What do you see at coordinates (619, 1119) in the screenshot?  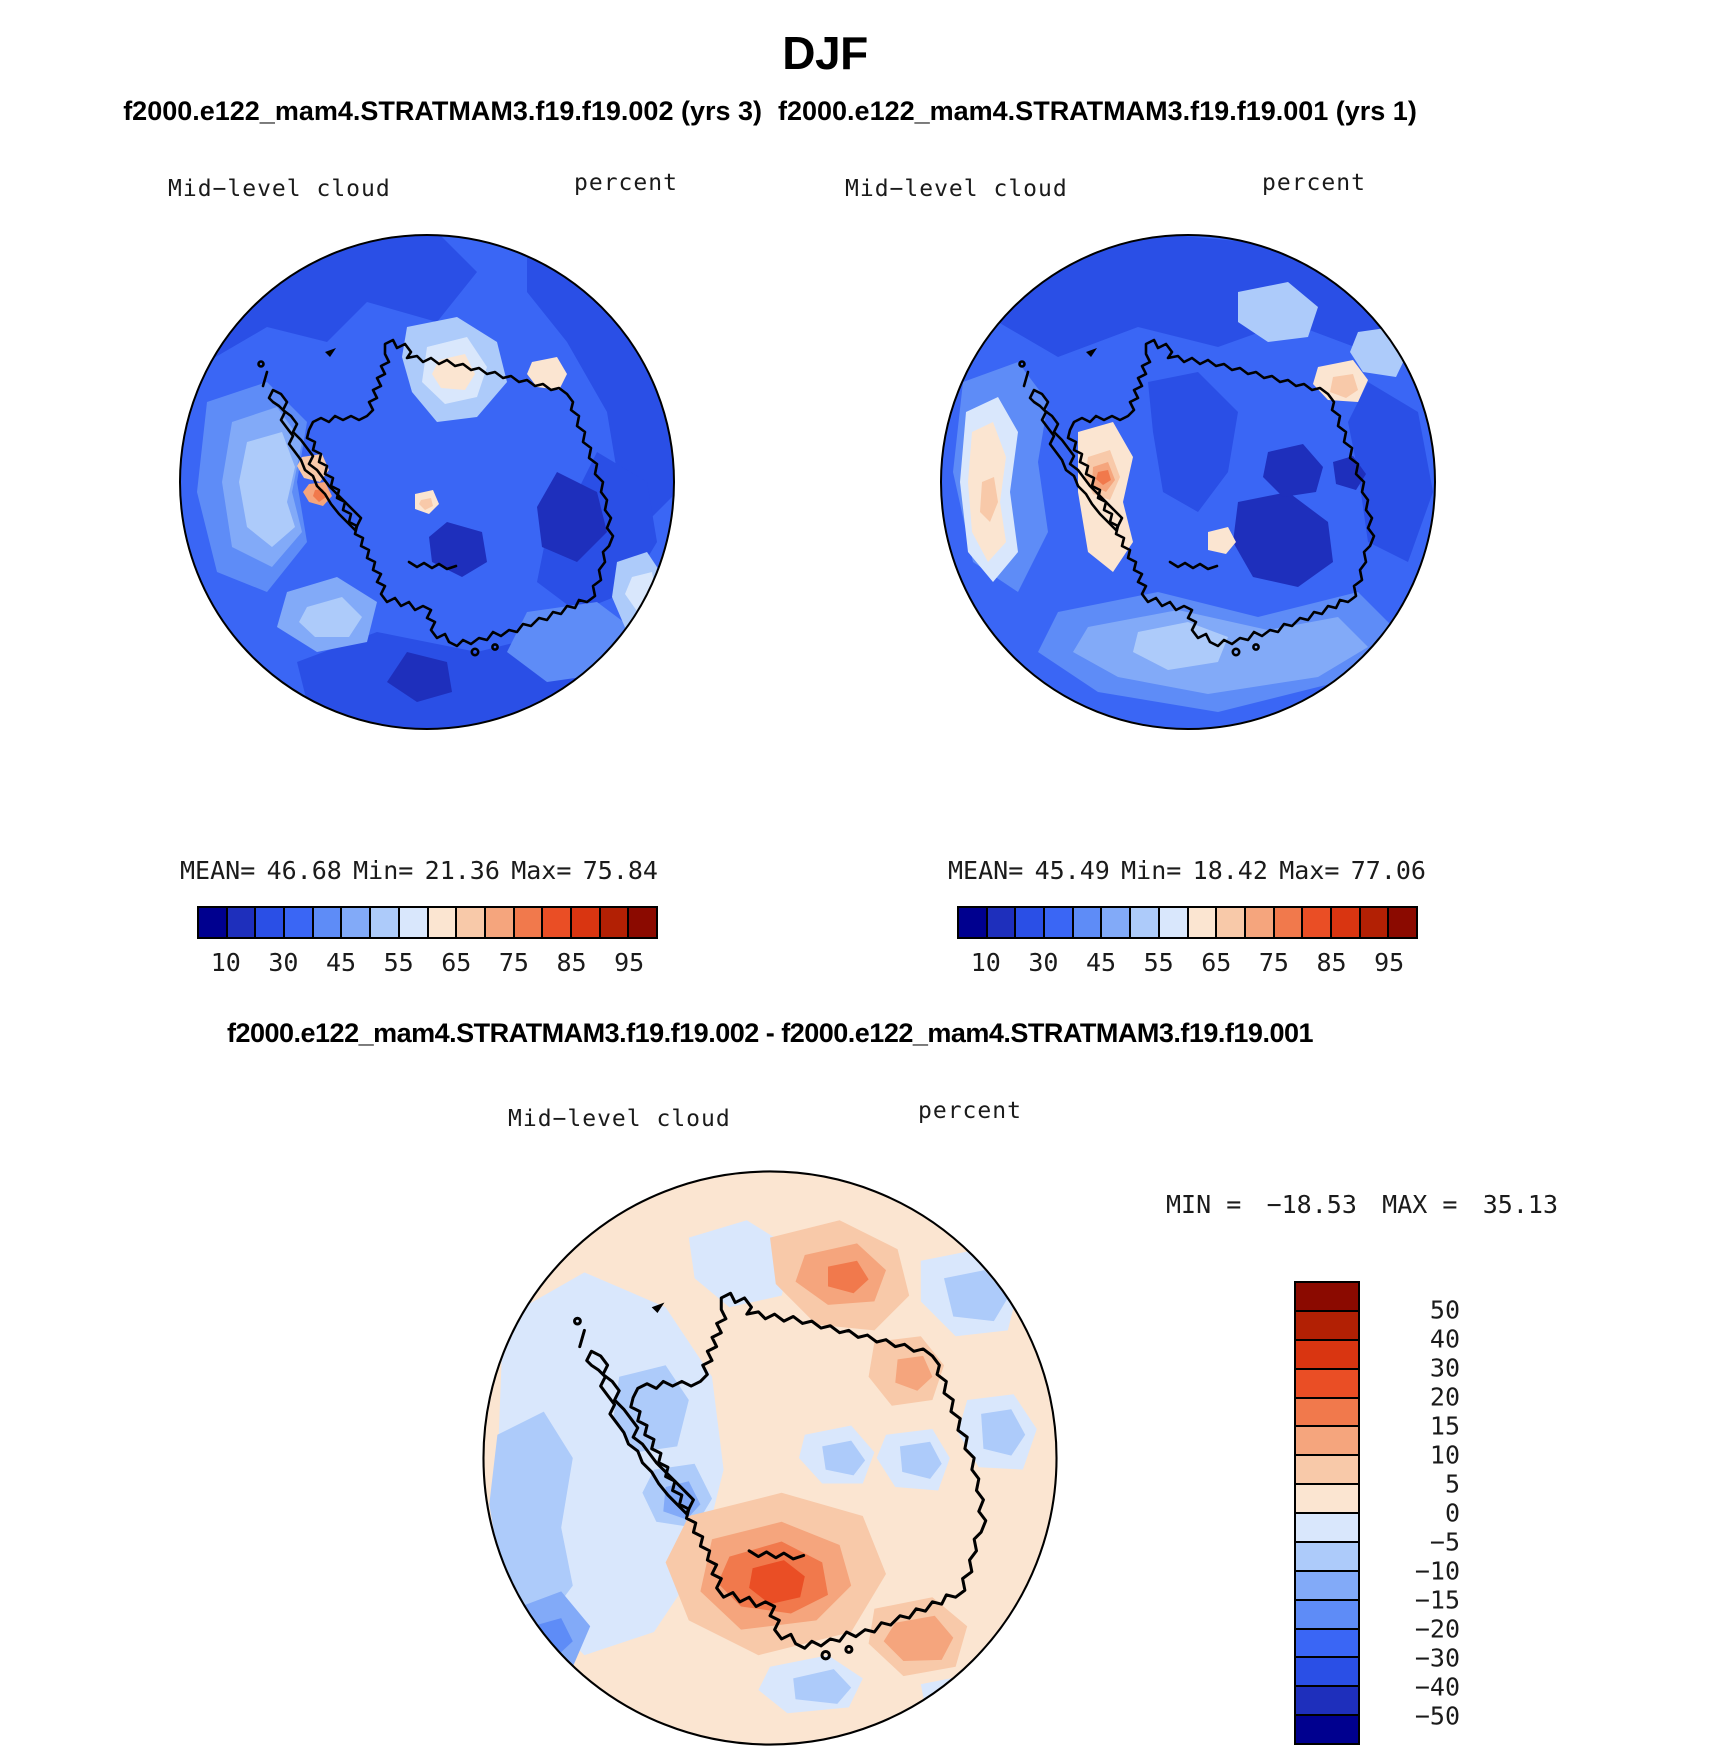 I see `diff-variable-label: Mid−level cloud` at bounding box center [619, 1119].